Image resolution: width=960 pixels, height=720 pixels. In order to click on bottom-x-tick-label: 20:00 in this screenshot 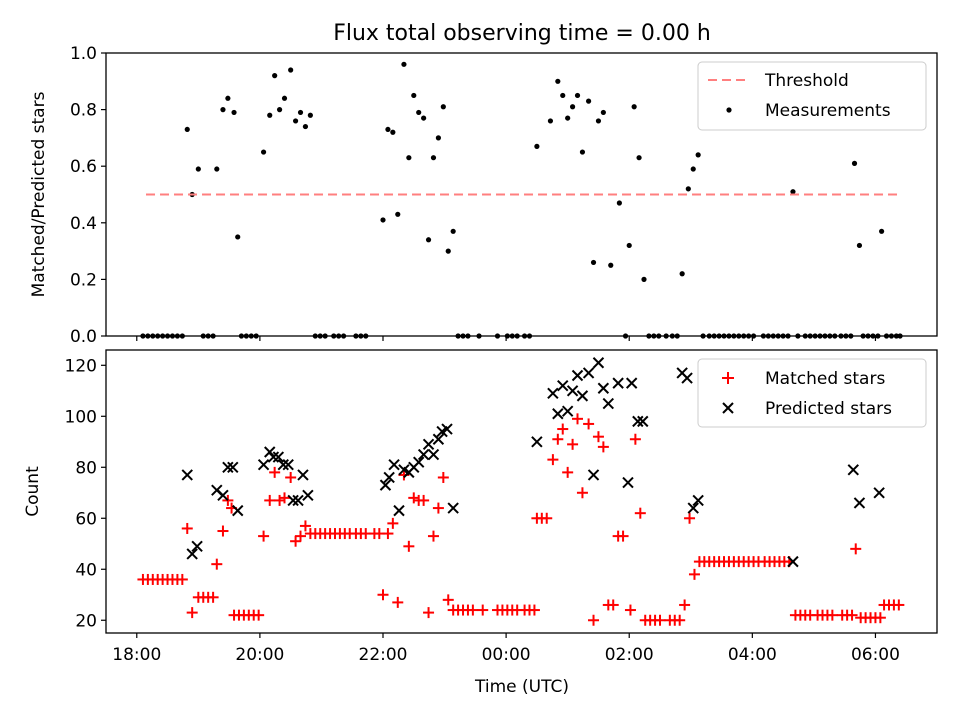, I will do `click(259, 655)`.